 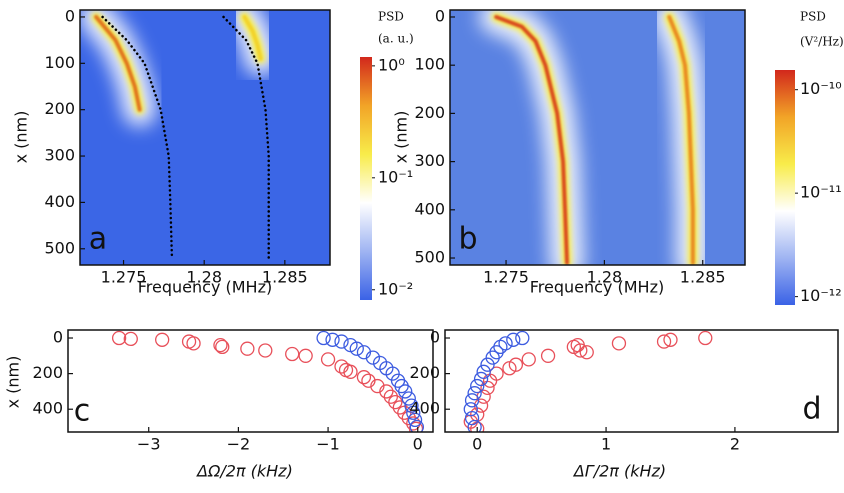 I want to click on colorbar-tick-label: 10⁻¹², so click(x=821, y=295).